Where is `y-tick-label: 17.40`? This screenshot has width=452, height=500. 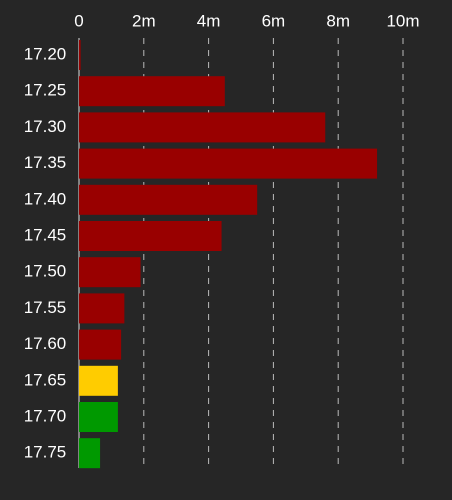 y-tick-label: 17.40 is located at coordinates (45, 198).